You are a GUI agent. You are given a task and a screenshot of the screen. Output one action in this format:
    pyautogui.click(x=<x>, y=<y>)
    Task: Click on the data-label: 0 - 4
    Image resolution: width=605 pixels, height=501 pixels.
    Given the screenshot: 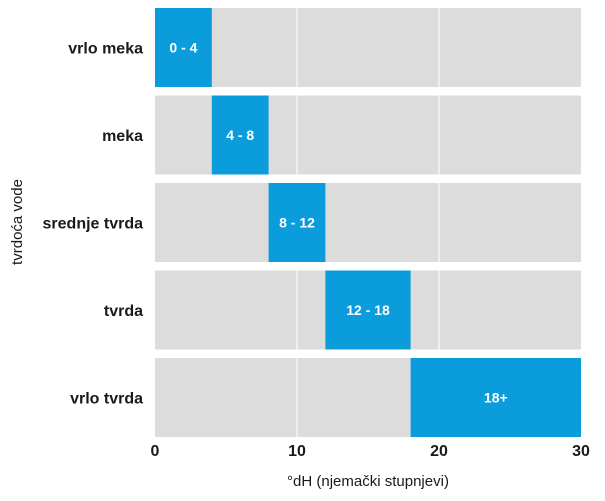 What is the action you would take?
    pyautogui.click(x=183, y=48)
    